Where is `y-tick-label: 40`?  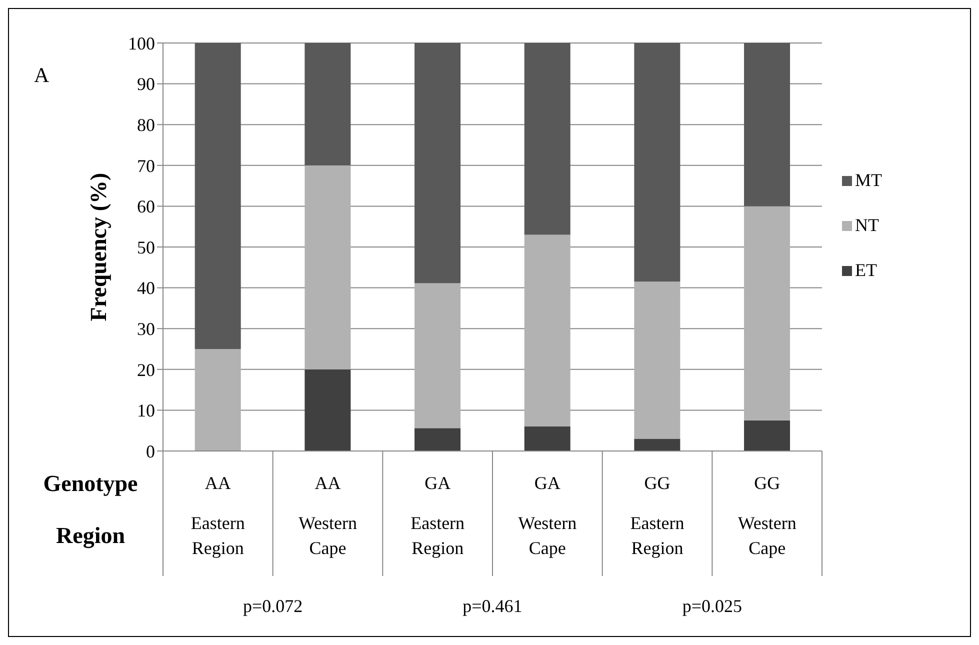
y-tick-label: 40 is located at coordinates (146, 288).